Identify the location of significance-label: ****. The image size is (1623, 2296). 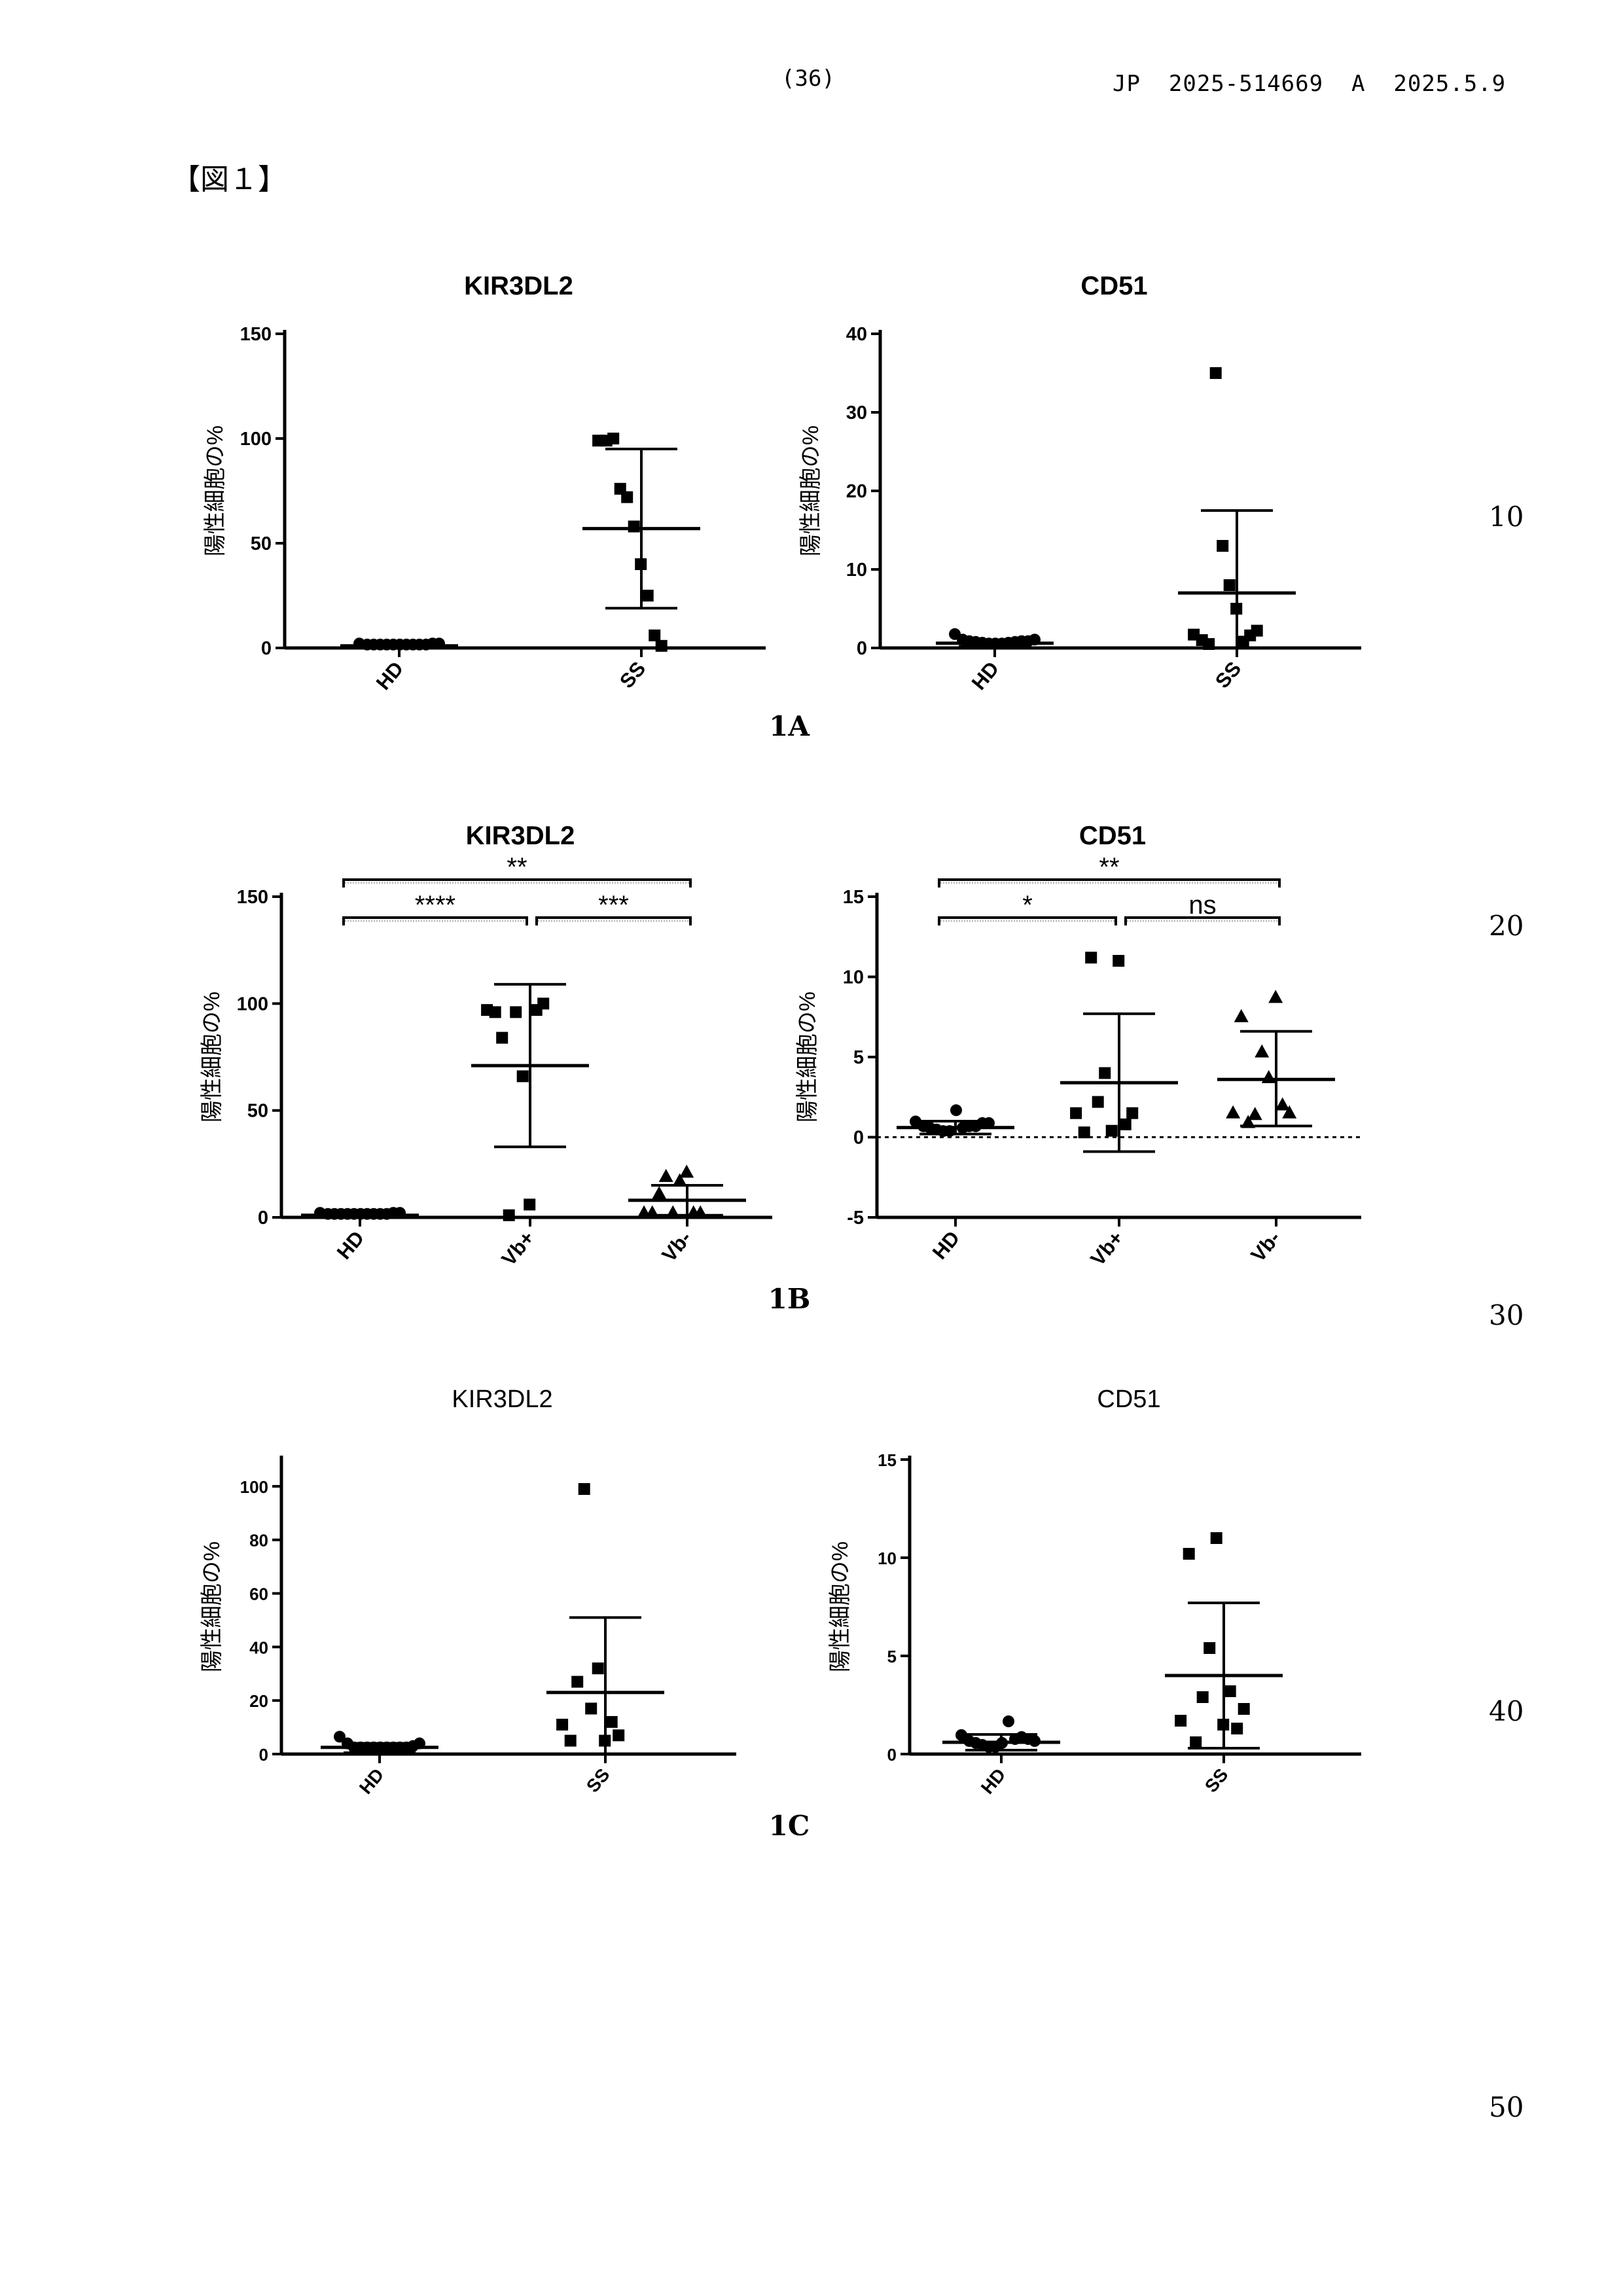
(435, 906).